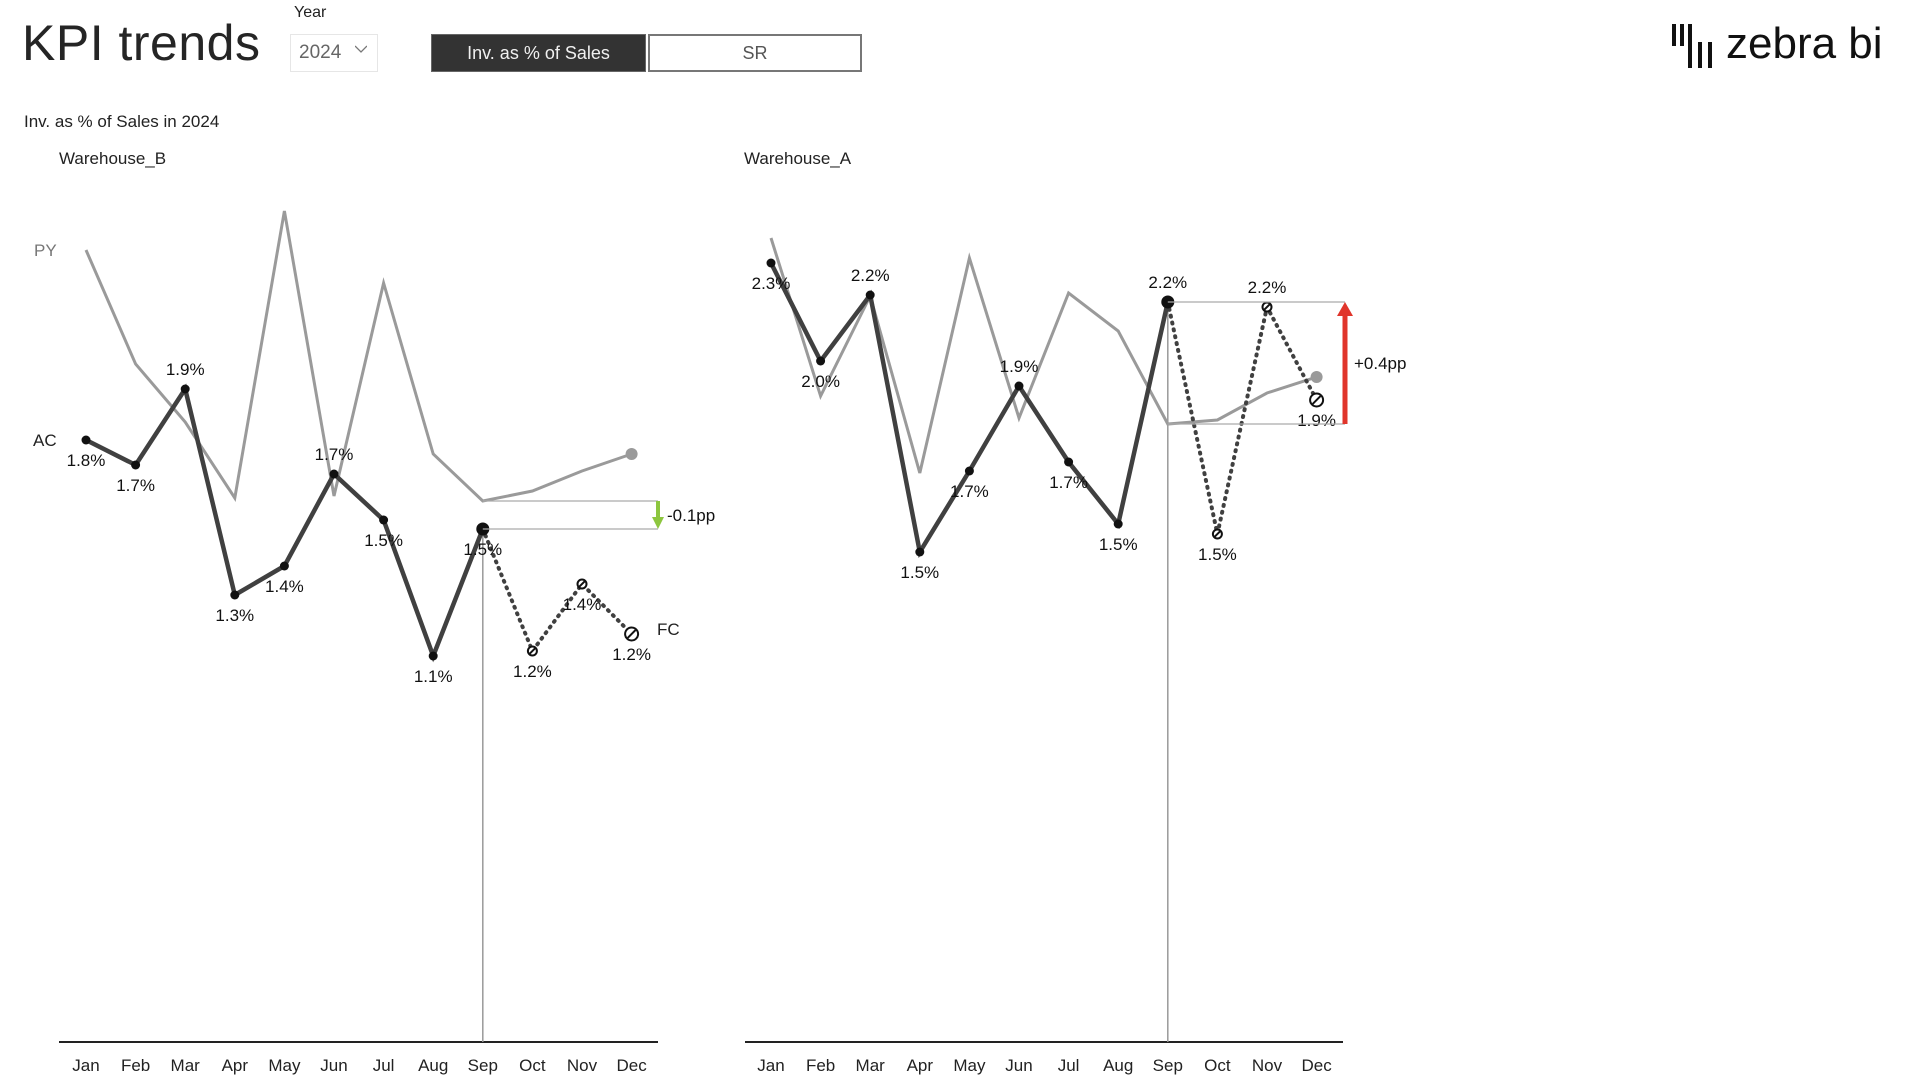  Describe the element at coordinates (668, 629) in the screenshot. I see `legend-fc: FC` at that location.